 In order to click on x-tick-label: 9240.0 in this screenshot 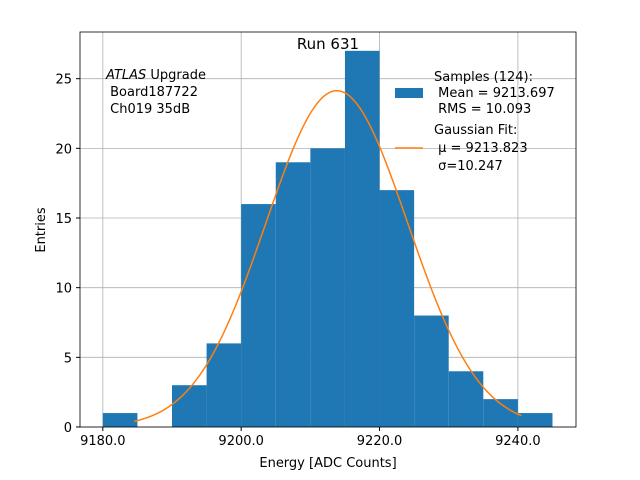, I will do `click(518, 441)`.